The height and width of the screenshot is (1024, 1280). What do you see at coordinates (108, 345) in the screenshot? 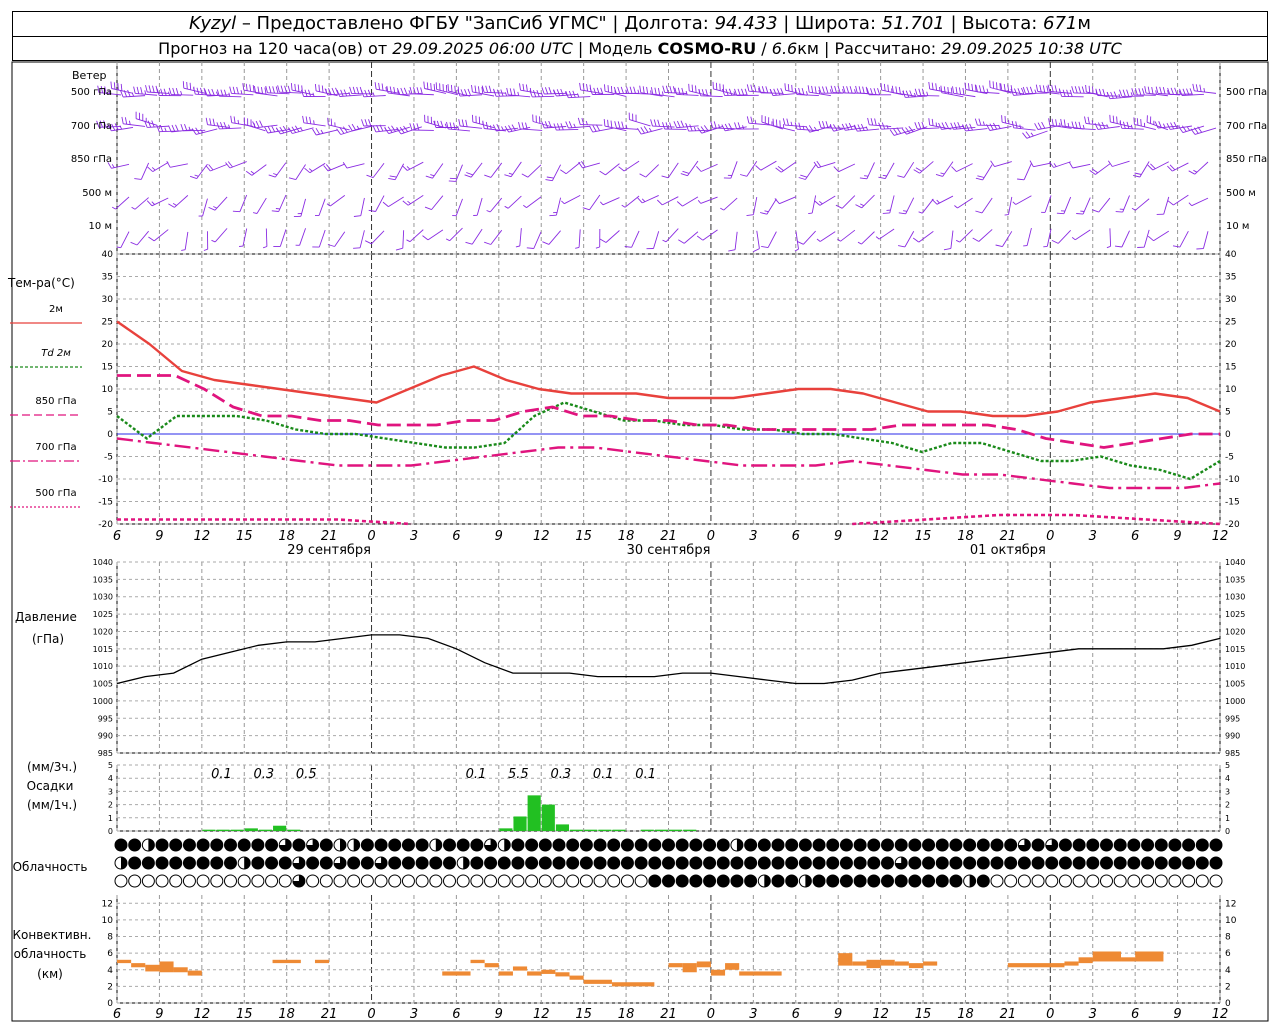
I see `temp-ytick-left: 20` at bounding box center [108, 345].